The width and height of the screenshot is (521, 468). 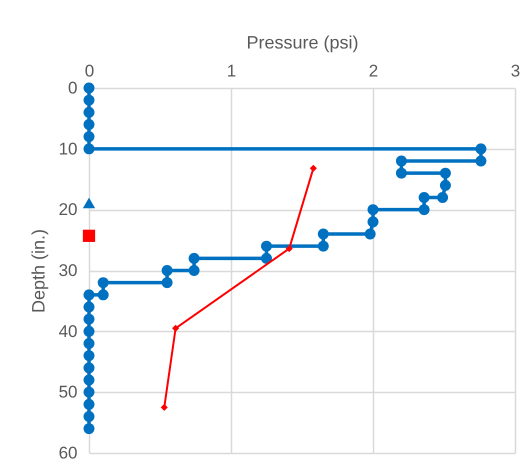 I want to click on y-tick-label: 40, so click(x=68, y=331).